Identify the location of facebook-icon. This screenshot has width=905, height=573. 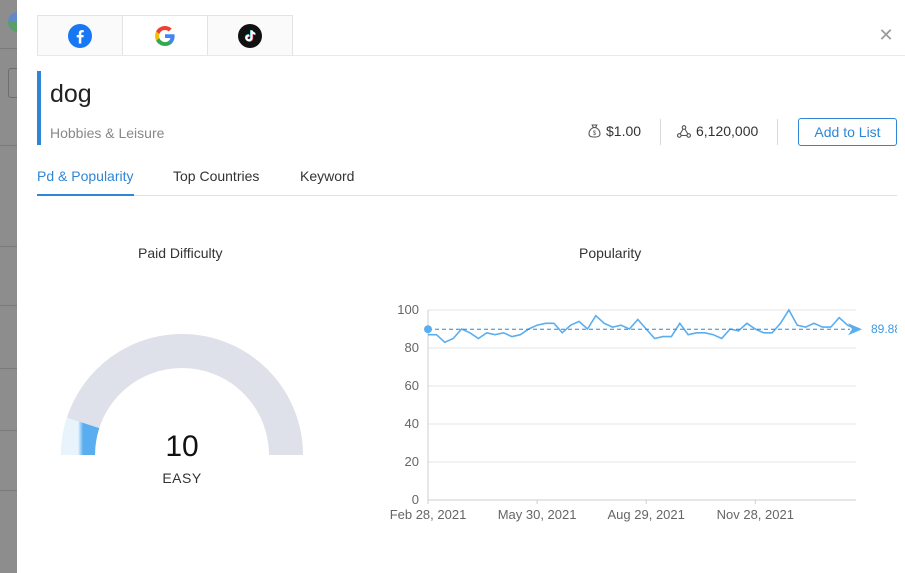
(80, 36).